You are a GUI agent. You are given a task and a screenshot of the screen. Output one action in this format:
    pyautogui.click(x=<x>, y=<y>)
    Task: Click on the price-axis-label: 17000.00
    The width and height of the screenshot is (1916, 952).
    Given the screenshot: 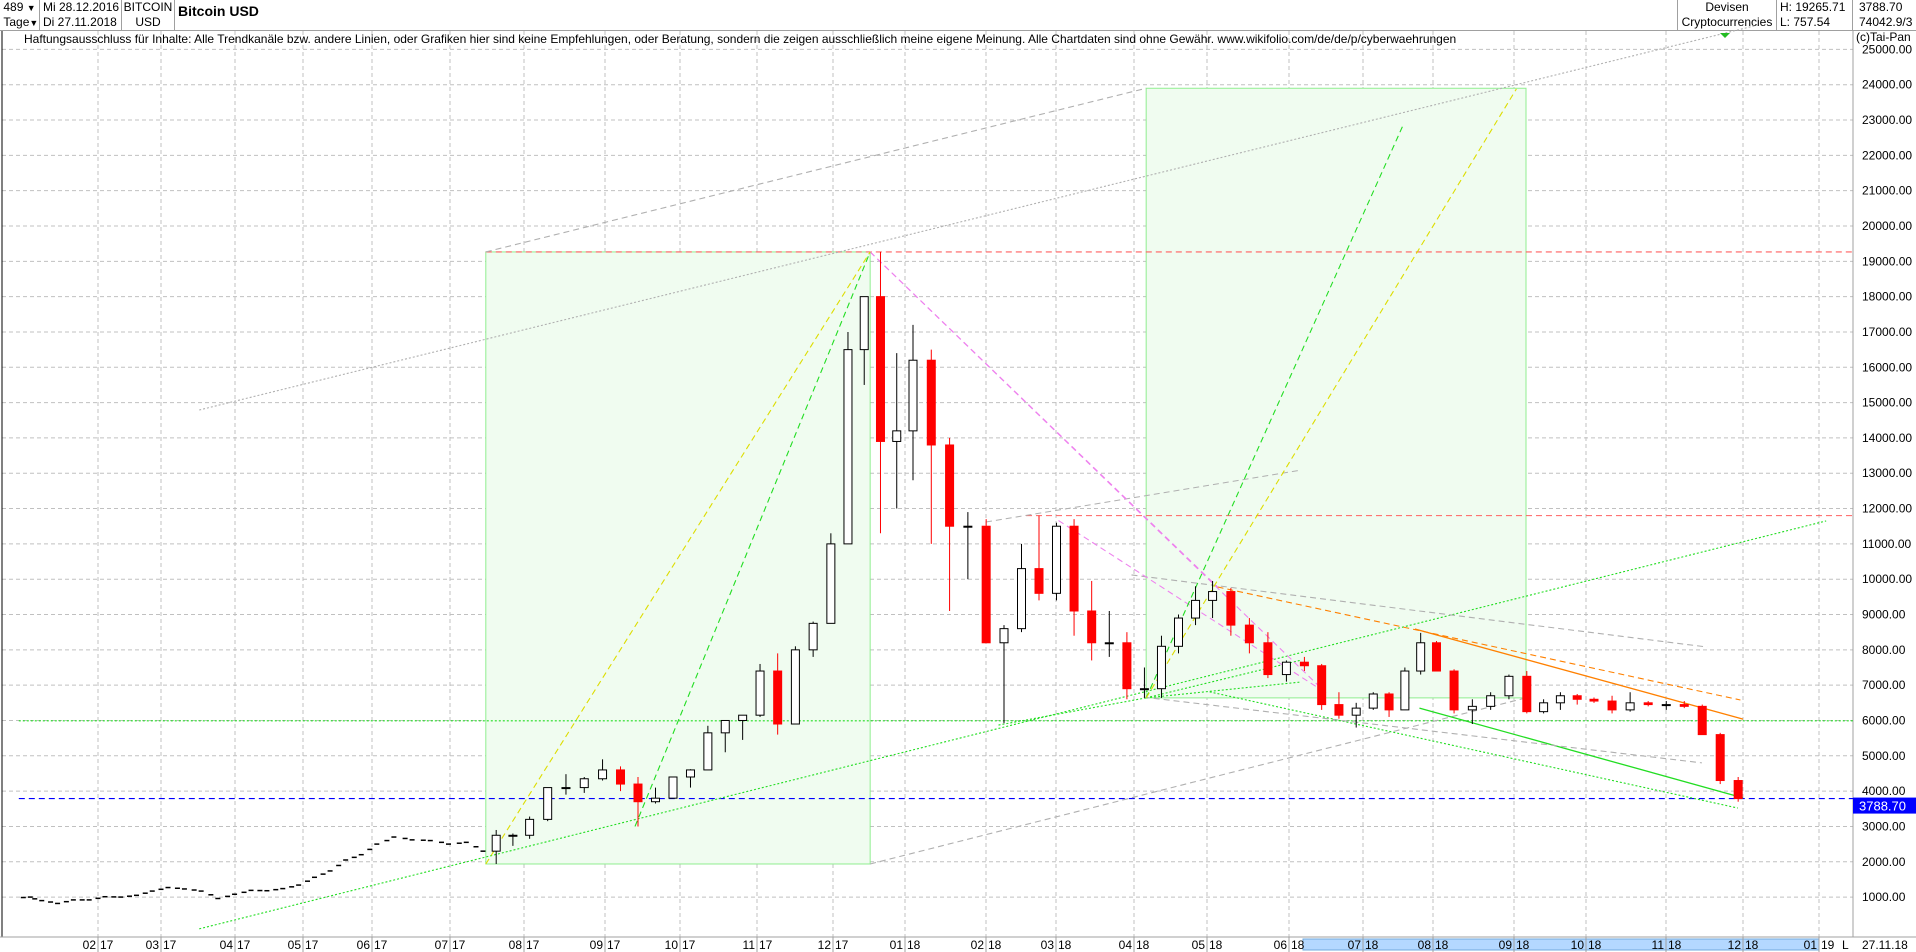 What is the action you would take?
    pyautogui.click(x=1887, y=332)
    